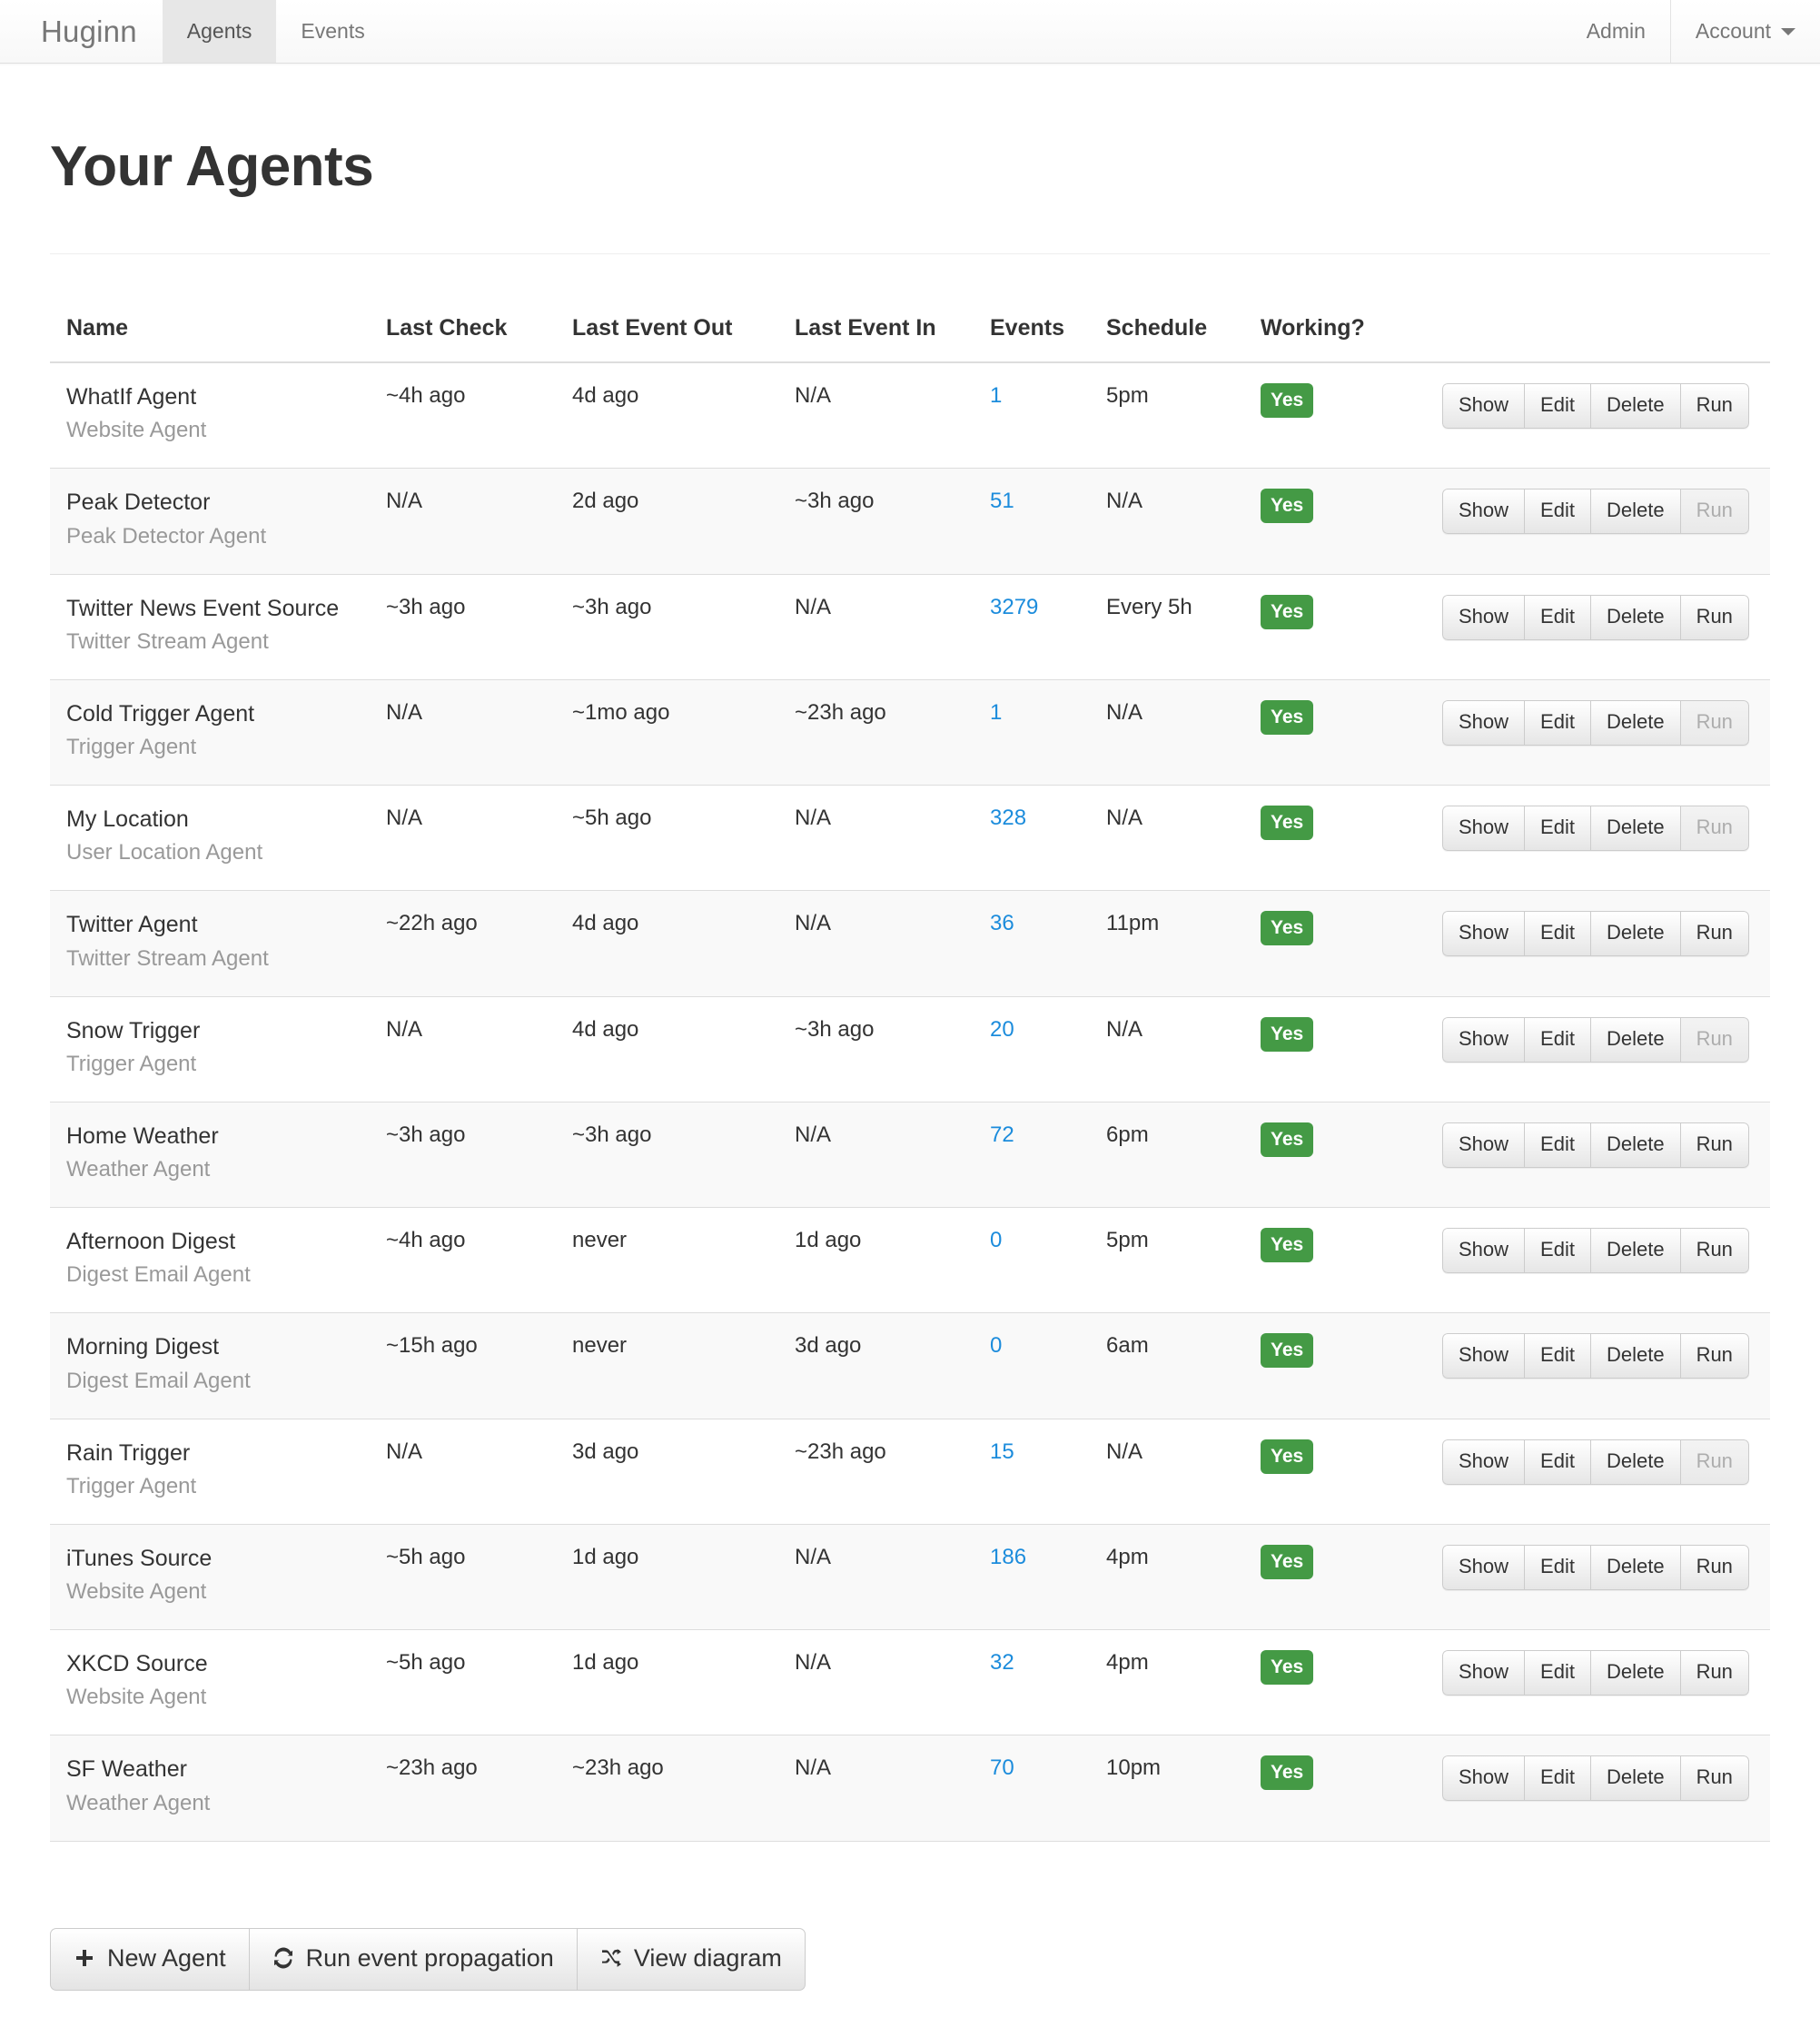 Image resolution: width=1820 pixels, height=2027 pixels. What do you see at coordinates (134, 1030) in the screenshot?
I see `agent-name-link: Snow Trigger` at bounding box center [134, 1030].